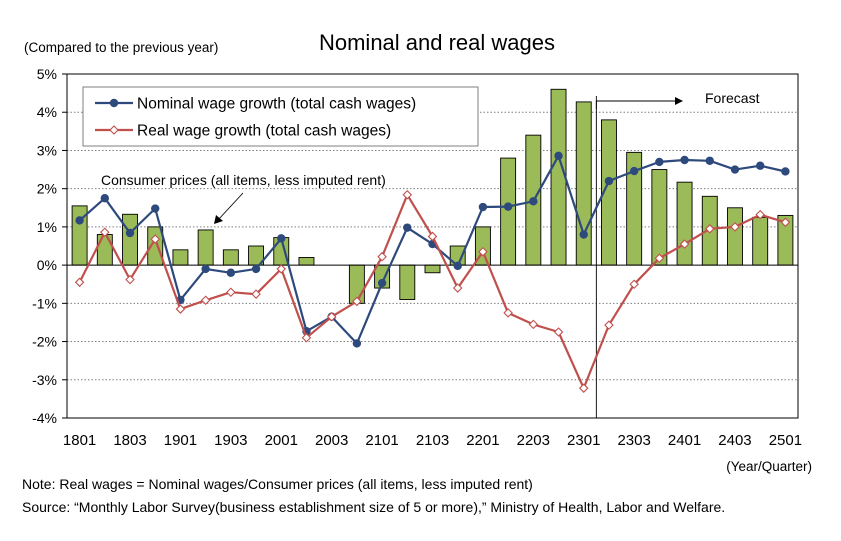  What do you see at coordinates (180, 440) in the screenshot?
I see `x-tick-label: 1901` at bounding box center [180, 440].